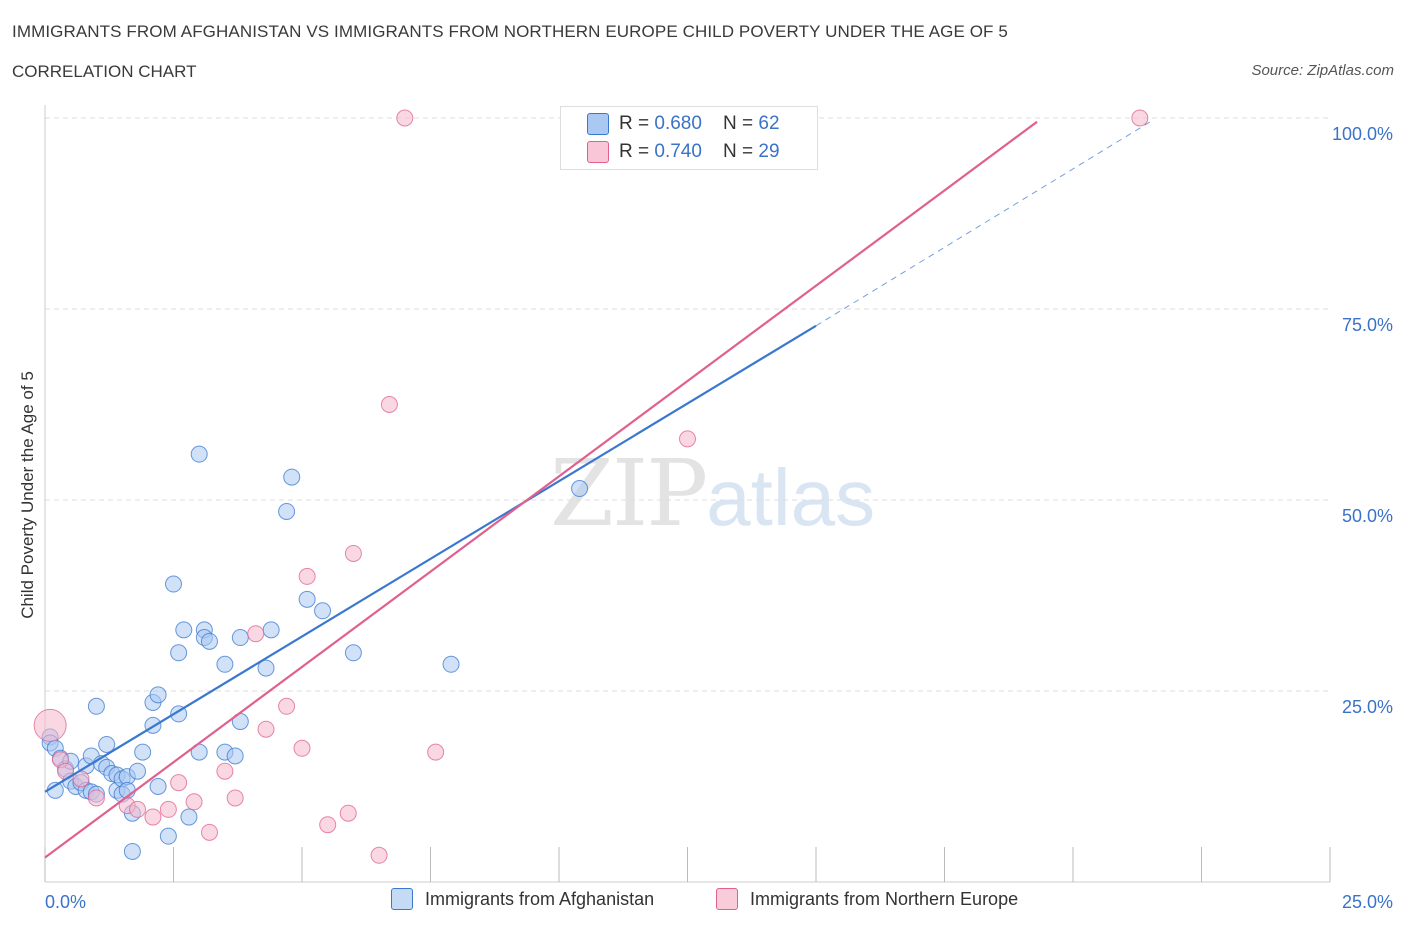 The height and width of the screenshot is (930, 1406). What do you see at coordinates (402, 899) in the screenshot?
I see `legend-swatch-blue` at bounding box center [402, 899].